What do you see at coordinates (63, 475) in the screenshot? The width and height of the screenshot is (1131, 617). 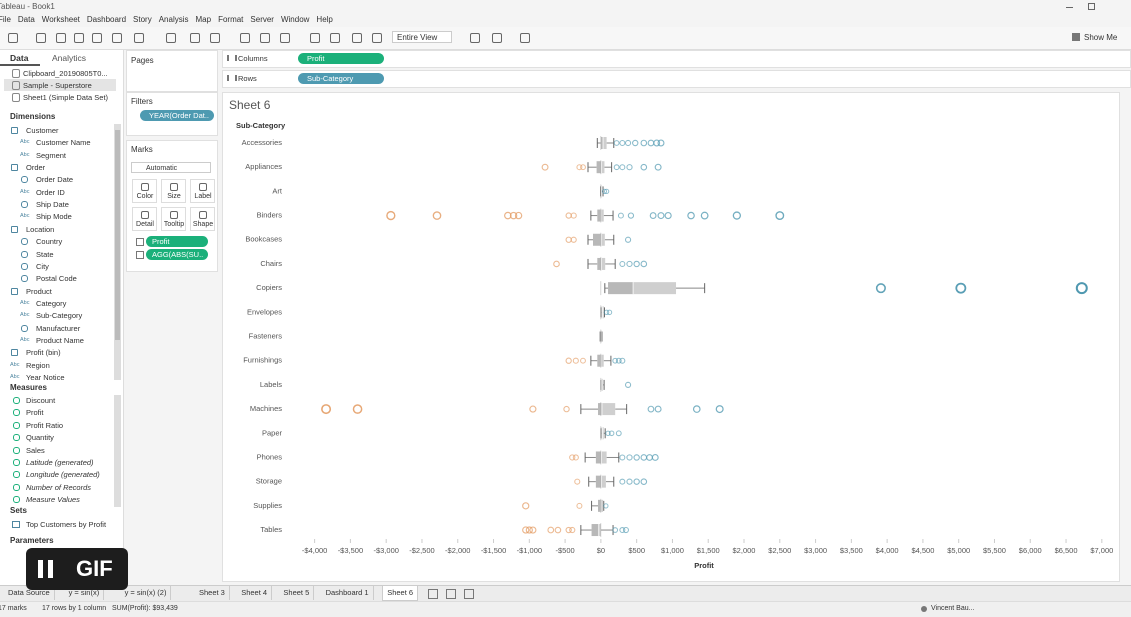 I see `measure-field: Longitude (generated)` at bounding box center [63, 475].